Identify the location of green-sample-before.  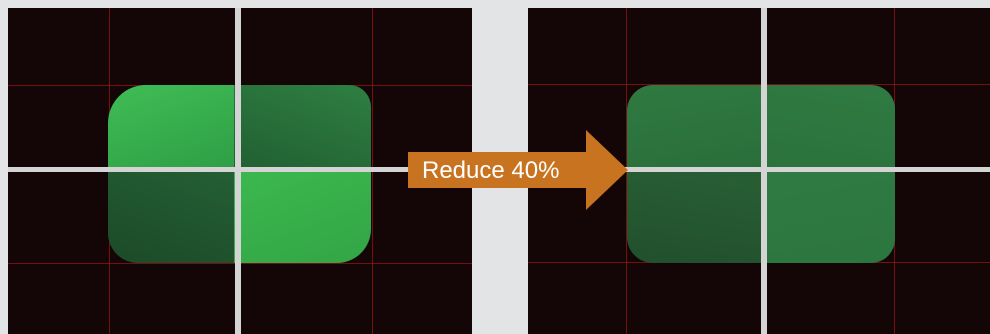
(239, 174).